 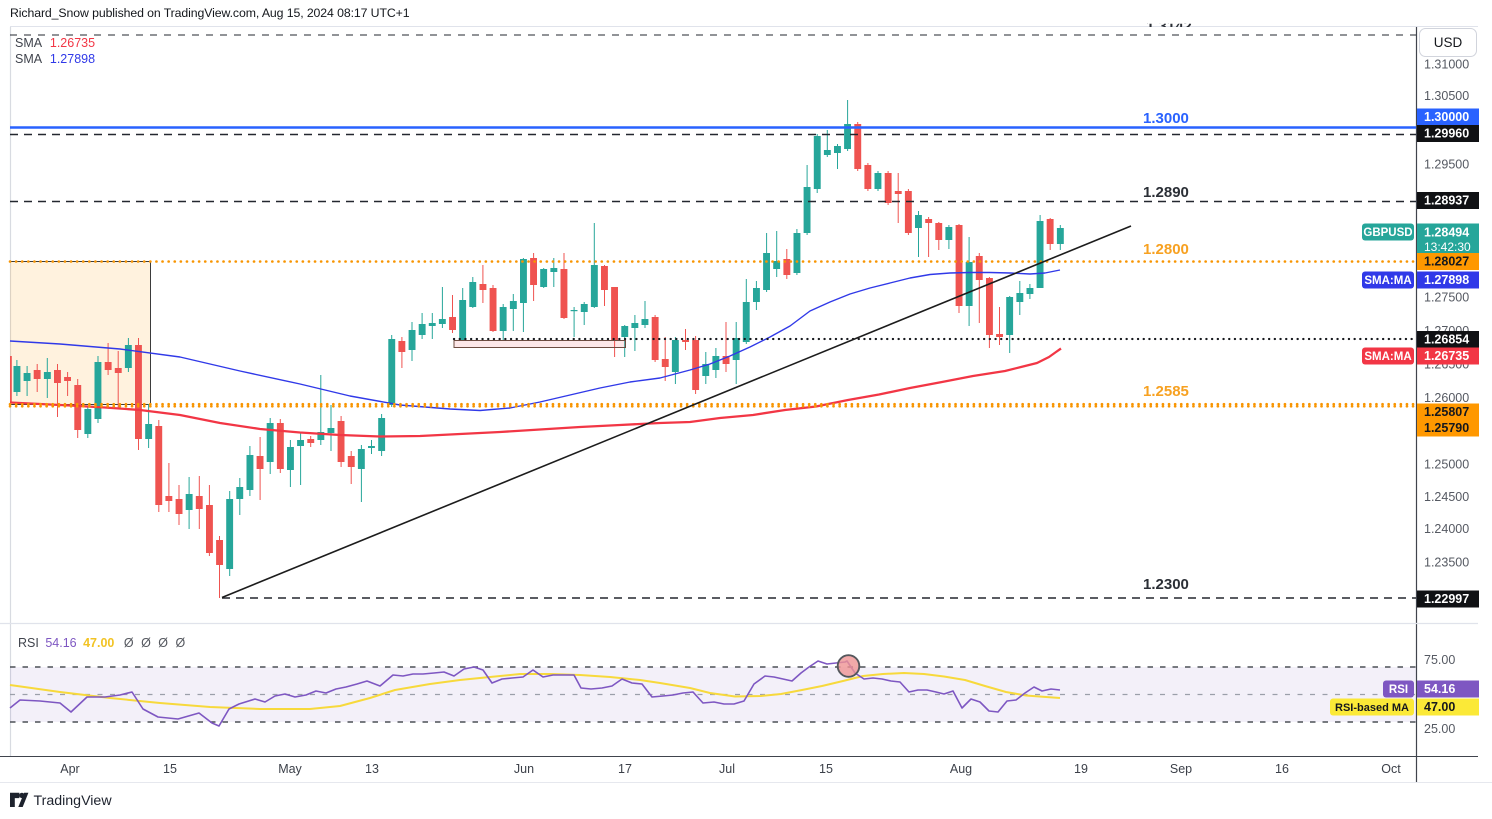 I want to click on svg-text: RSI, so click(x=1398, y=690).